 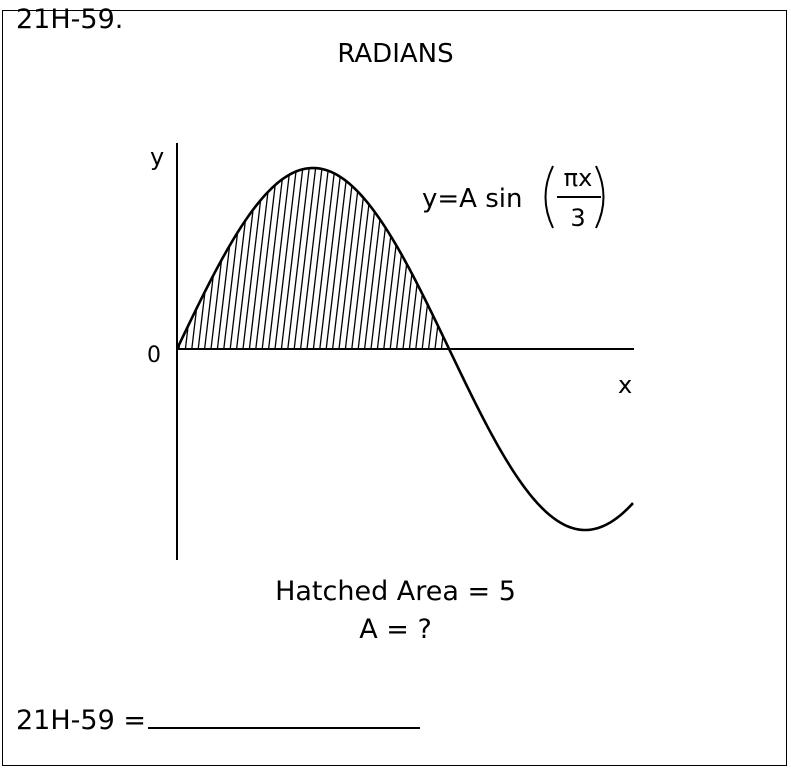 What do you see at coordinates (625, 385) in the screenshot?
I see `x-axis-label: x` at bounding box center [625, 385].